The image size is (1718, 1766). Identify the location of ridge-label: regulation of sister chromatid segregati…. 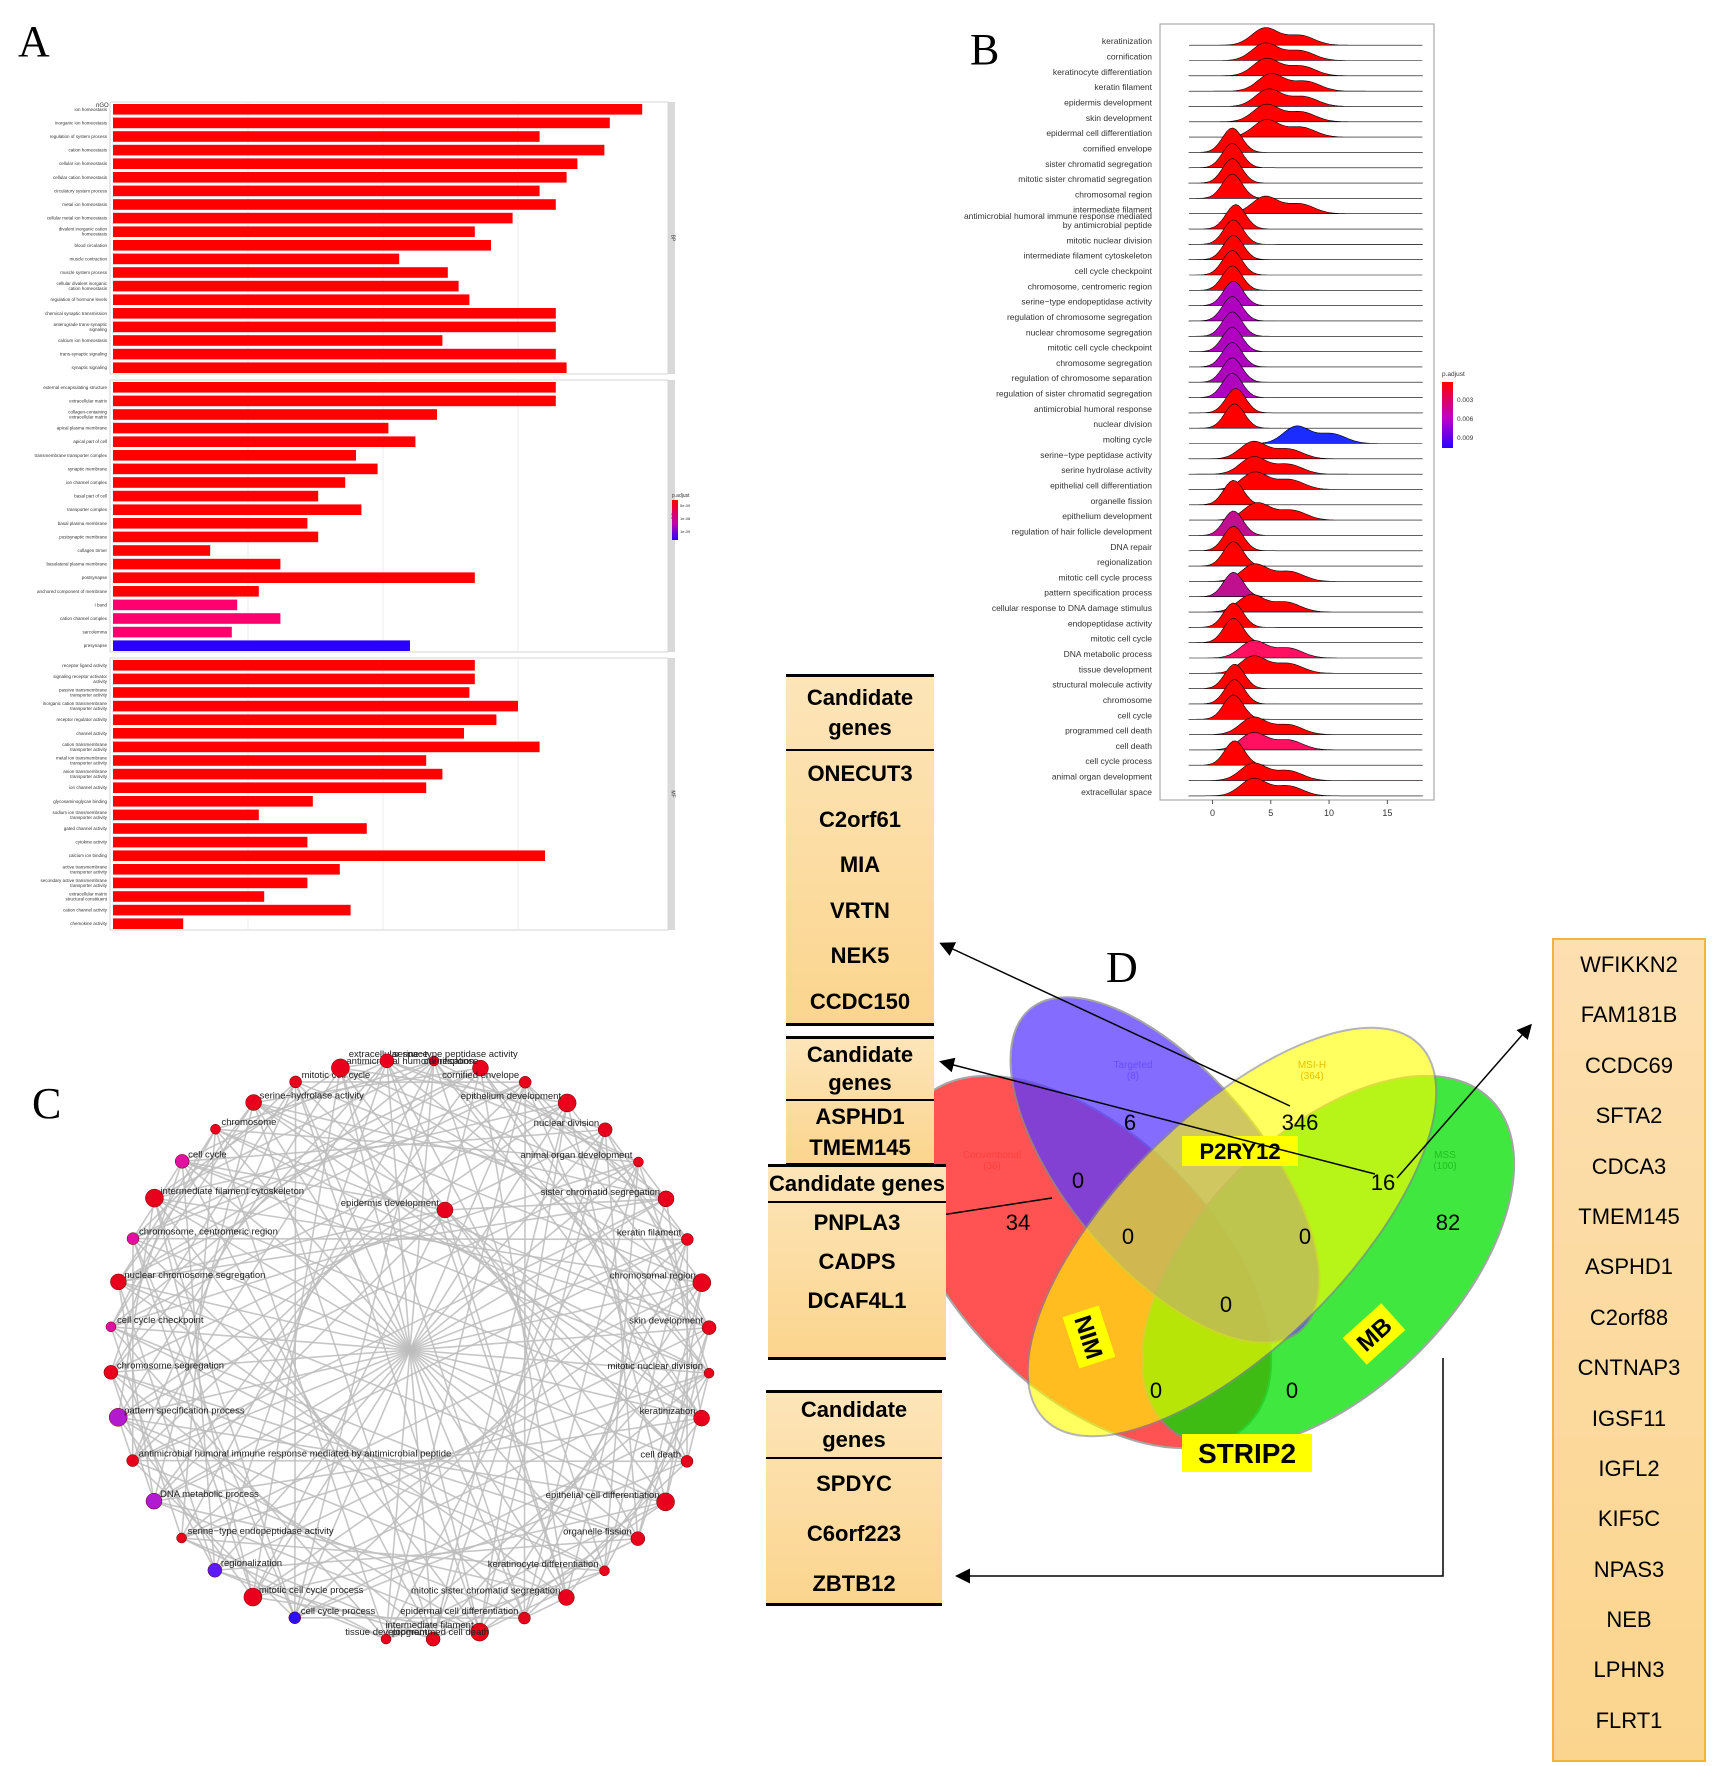
(1074, 394).